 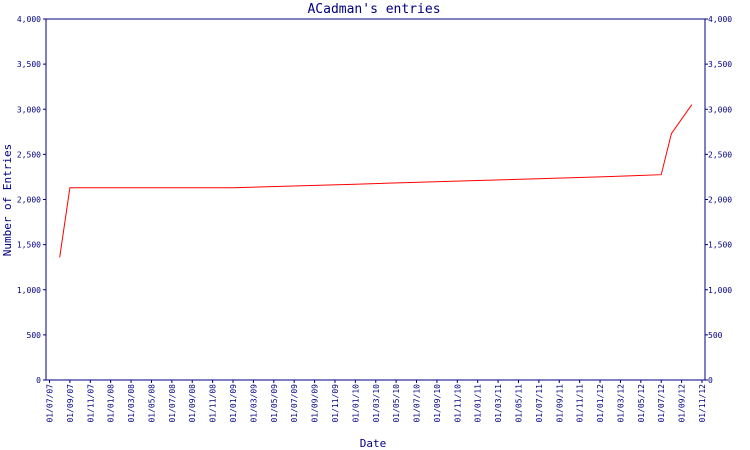 What do you see at coordinates (710, 380) in the screenshot?
I see `y-tick-label-right: 0` at bounding box center [710, 380].